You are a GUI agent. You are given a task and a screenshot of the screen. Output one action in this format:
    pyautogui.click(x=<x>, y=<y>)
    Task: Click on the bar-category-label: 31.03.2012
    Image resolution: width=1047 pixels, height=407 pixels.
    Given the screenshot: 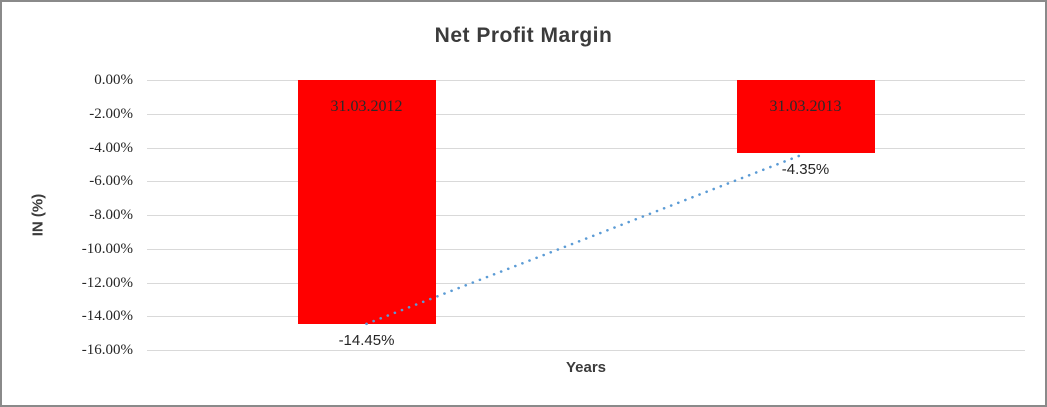 What is the action you would take?
    pyautogui.click(x=366, y=106)
    